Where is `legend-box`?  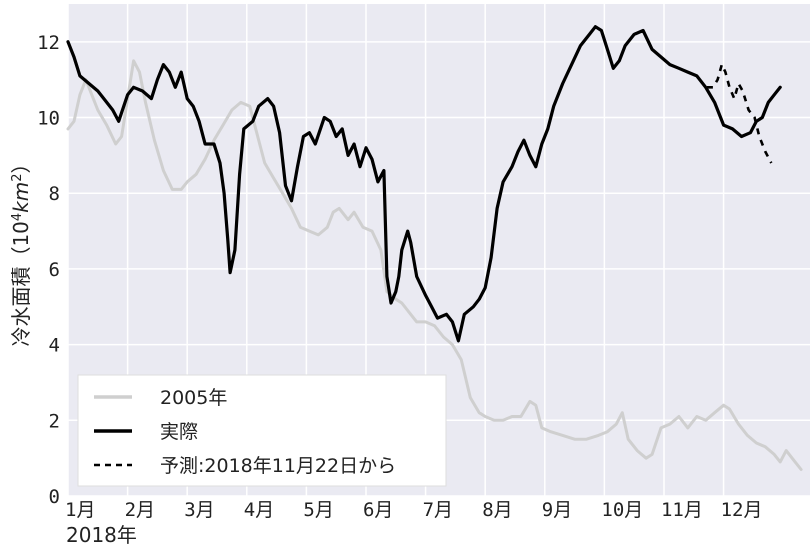
legend-box is located at coordinates (262, 430).